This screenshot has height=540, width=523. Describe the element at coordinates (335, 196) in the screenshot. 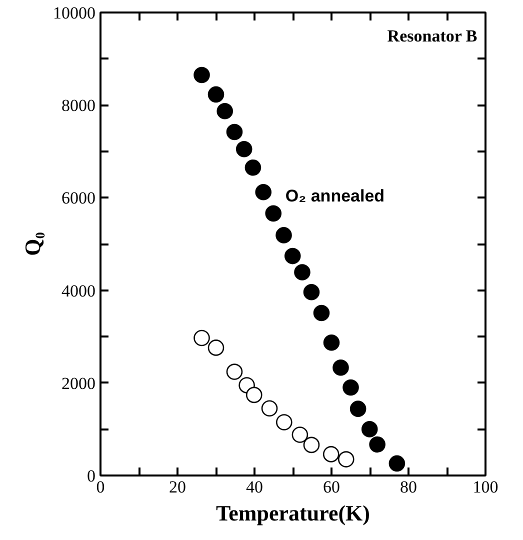

I see `series-label: O₂ annealed` at that location.